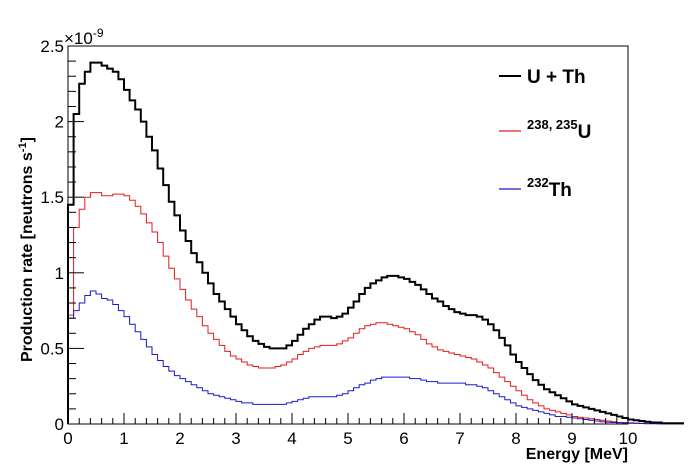 Image resolution: width=696 pixels, height=472 pixels. What do you see at coordinates (585, 132) in the screenshot?
I see `legend-label-main: U` at bounding box center [585, 132].